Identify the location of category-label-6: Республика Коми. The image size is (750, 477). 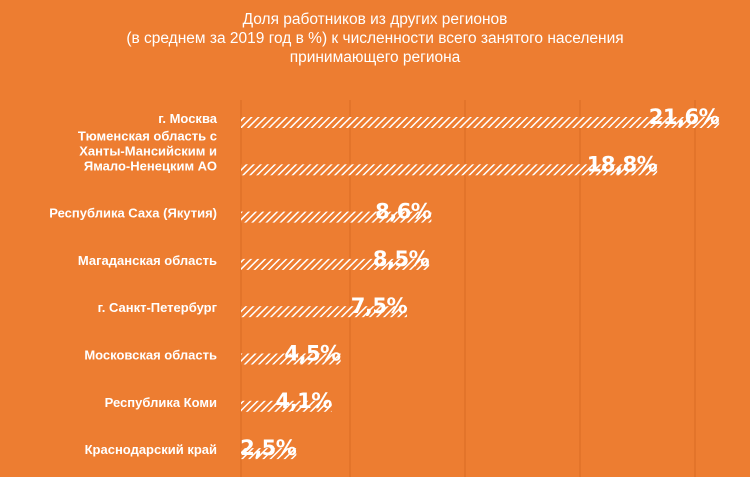
(161, 402).